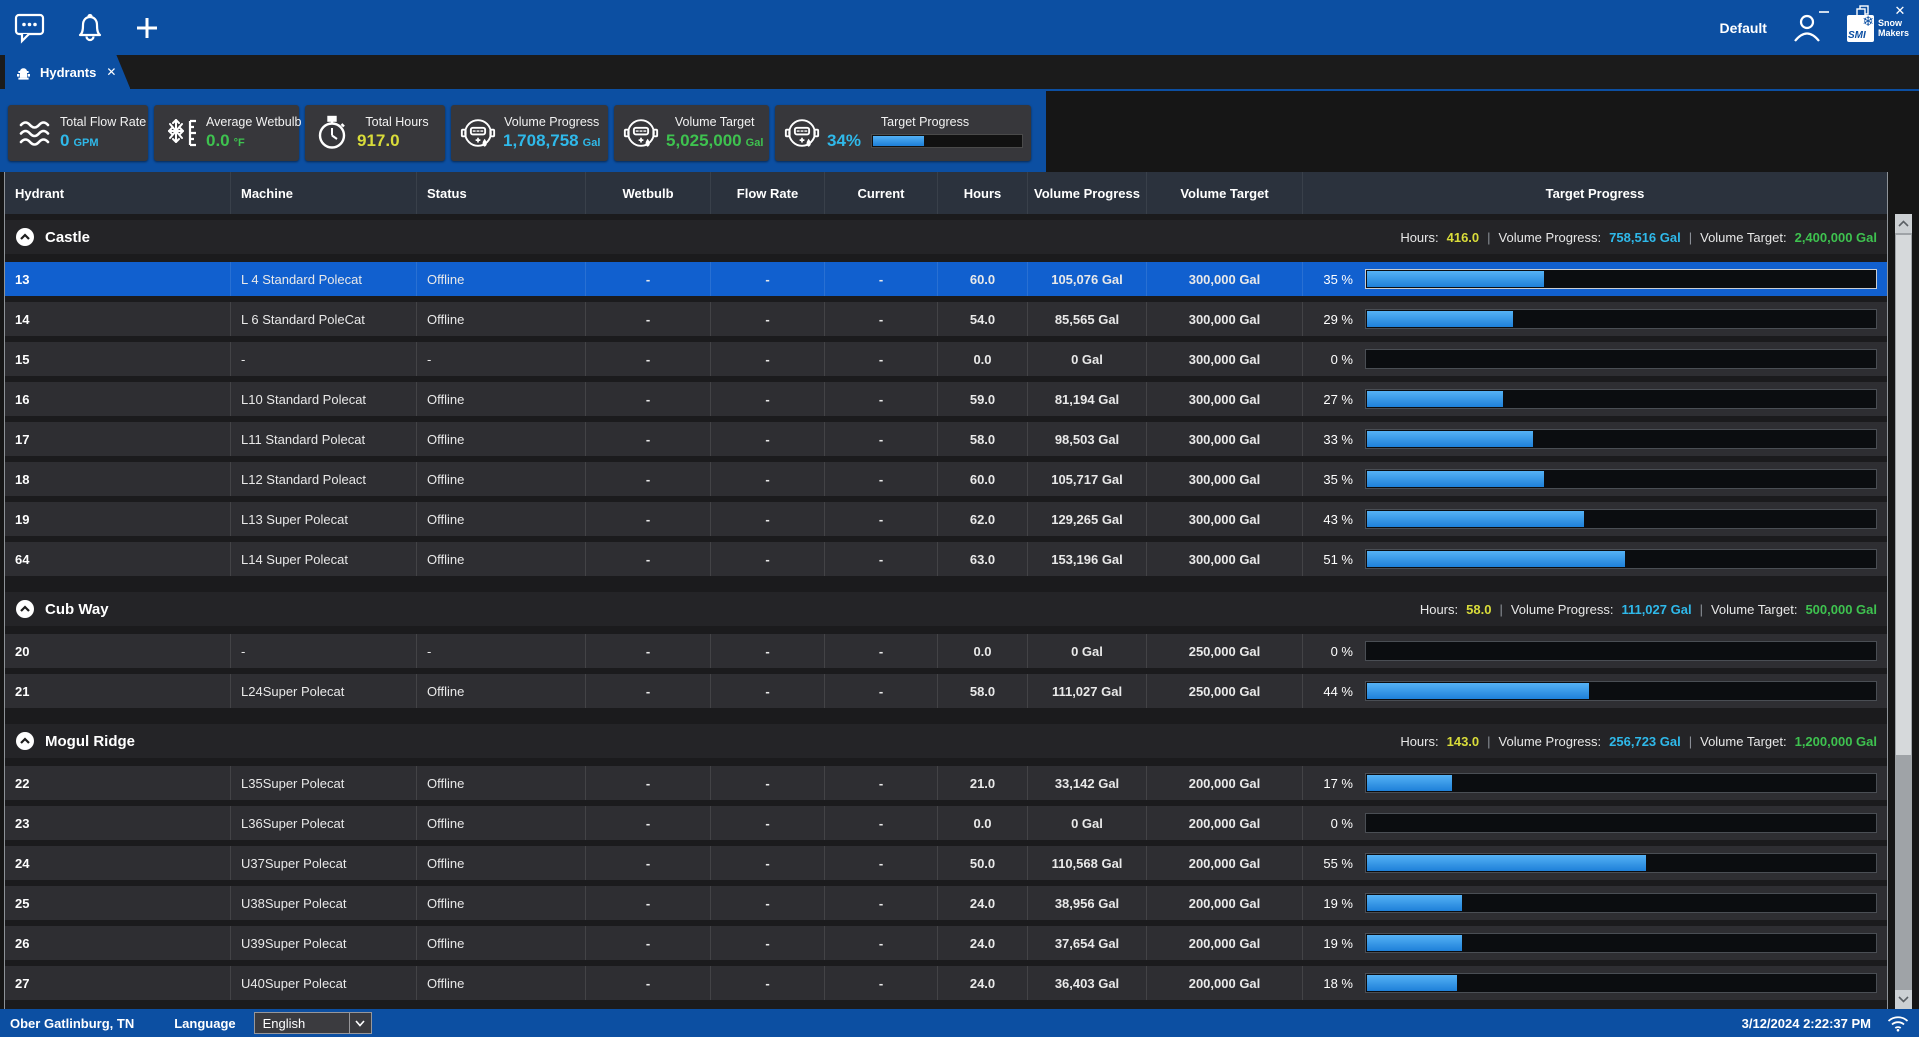 Image resolution: width=1919 pixels, height=1037 pixels. What do you see at coordinates (1087, 691) in the screenshot?
I see `volume-progress-cell: 111,027 Gal` at bounding box center [1087, 691].